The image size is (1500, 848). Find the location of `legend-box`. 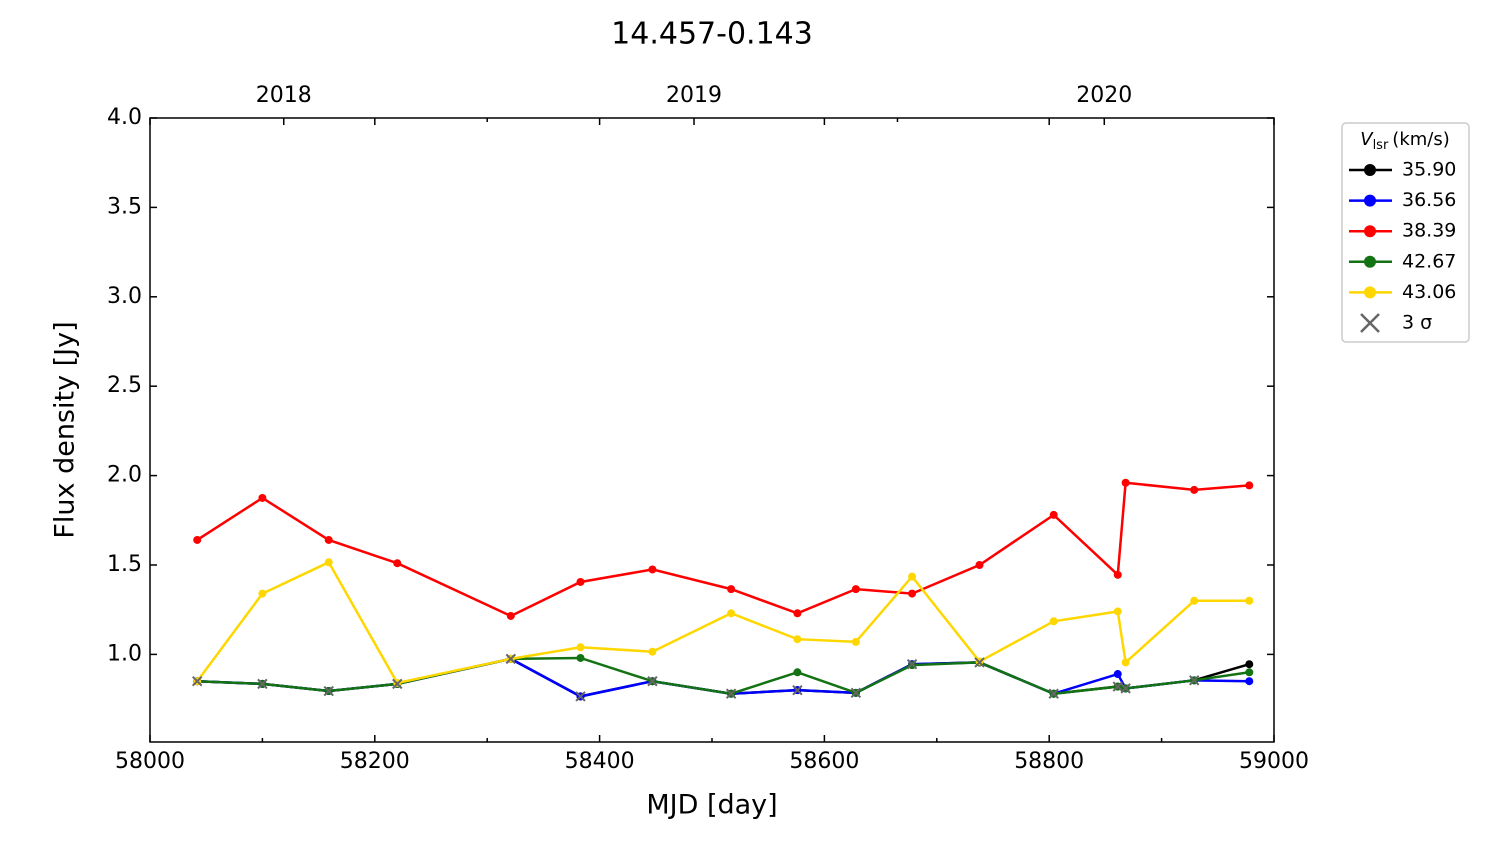

legend-box is located at coordinates (1405, 232).